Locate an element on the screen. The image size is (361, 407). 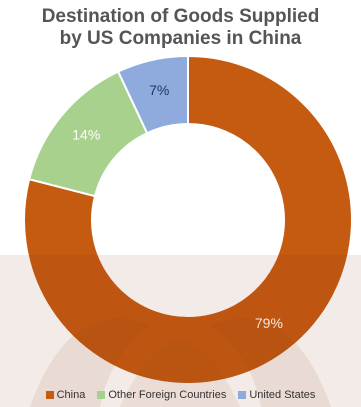
legend-label: China is located at coordinates (71, 395).